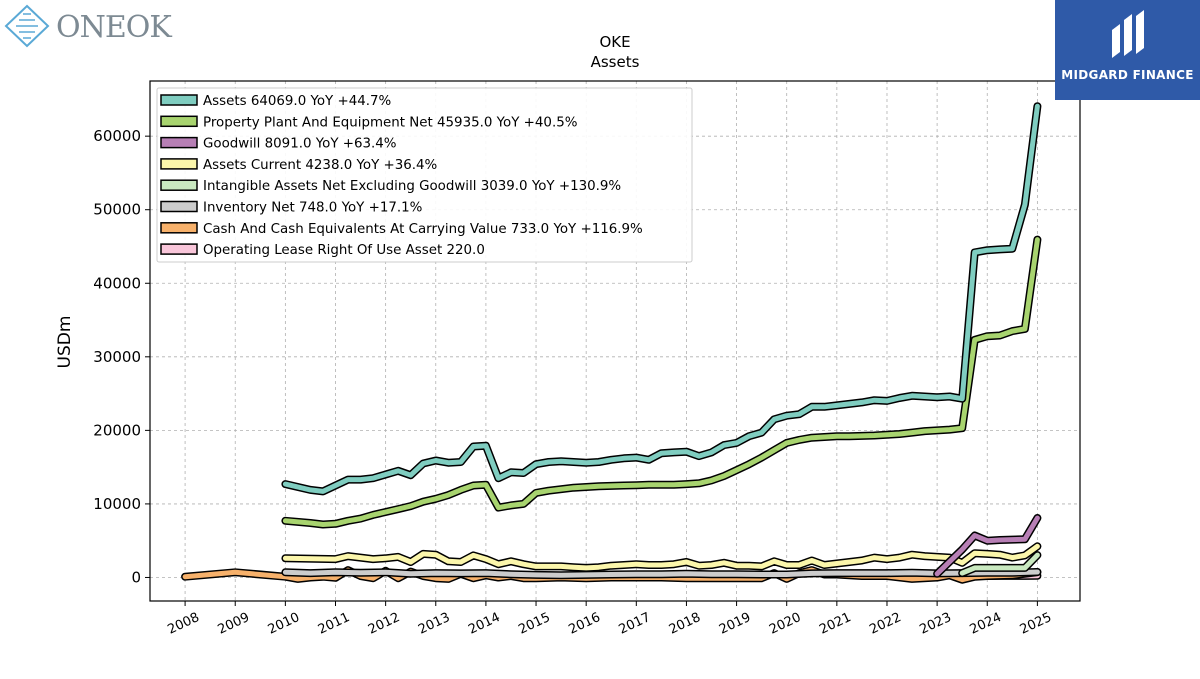 The width and height of the screenshot is (1200, 679). I want to click on legend-swatch-intangible-assets-net-excluding-goodwill, so click(179, 185).